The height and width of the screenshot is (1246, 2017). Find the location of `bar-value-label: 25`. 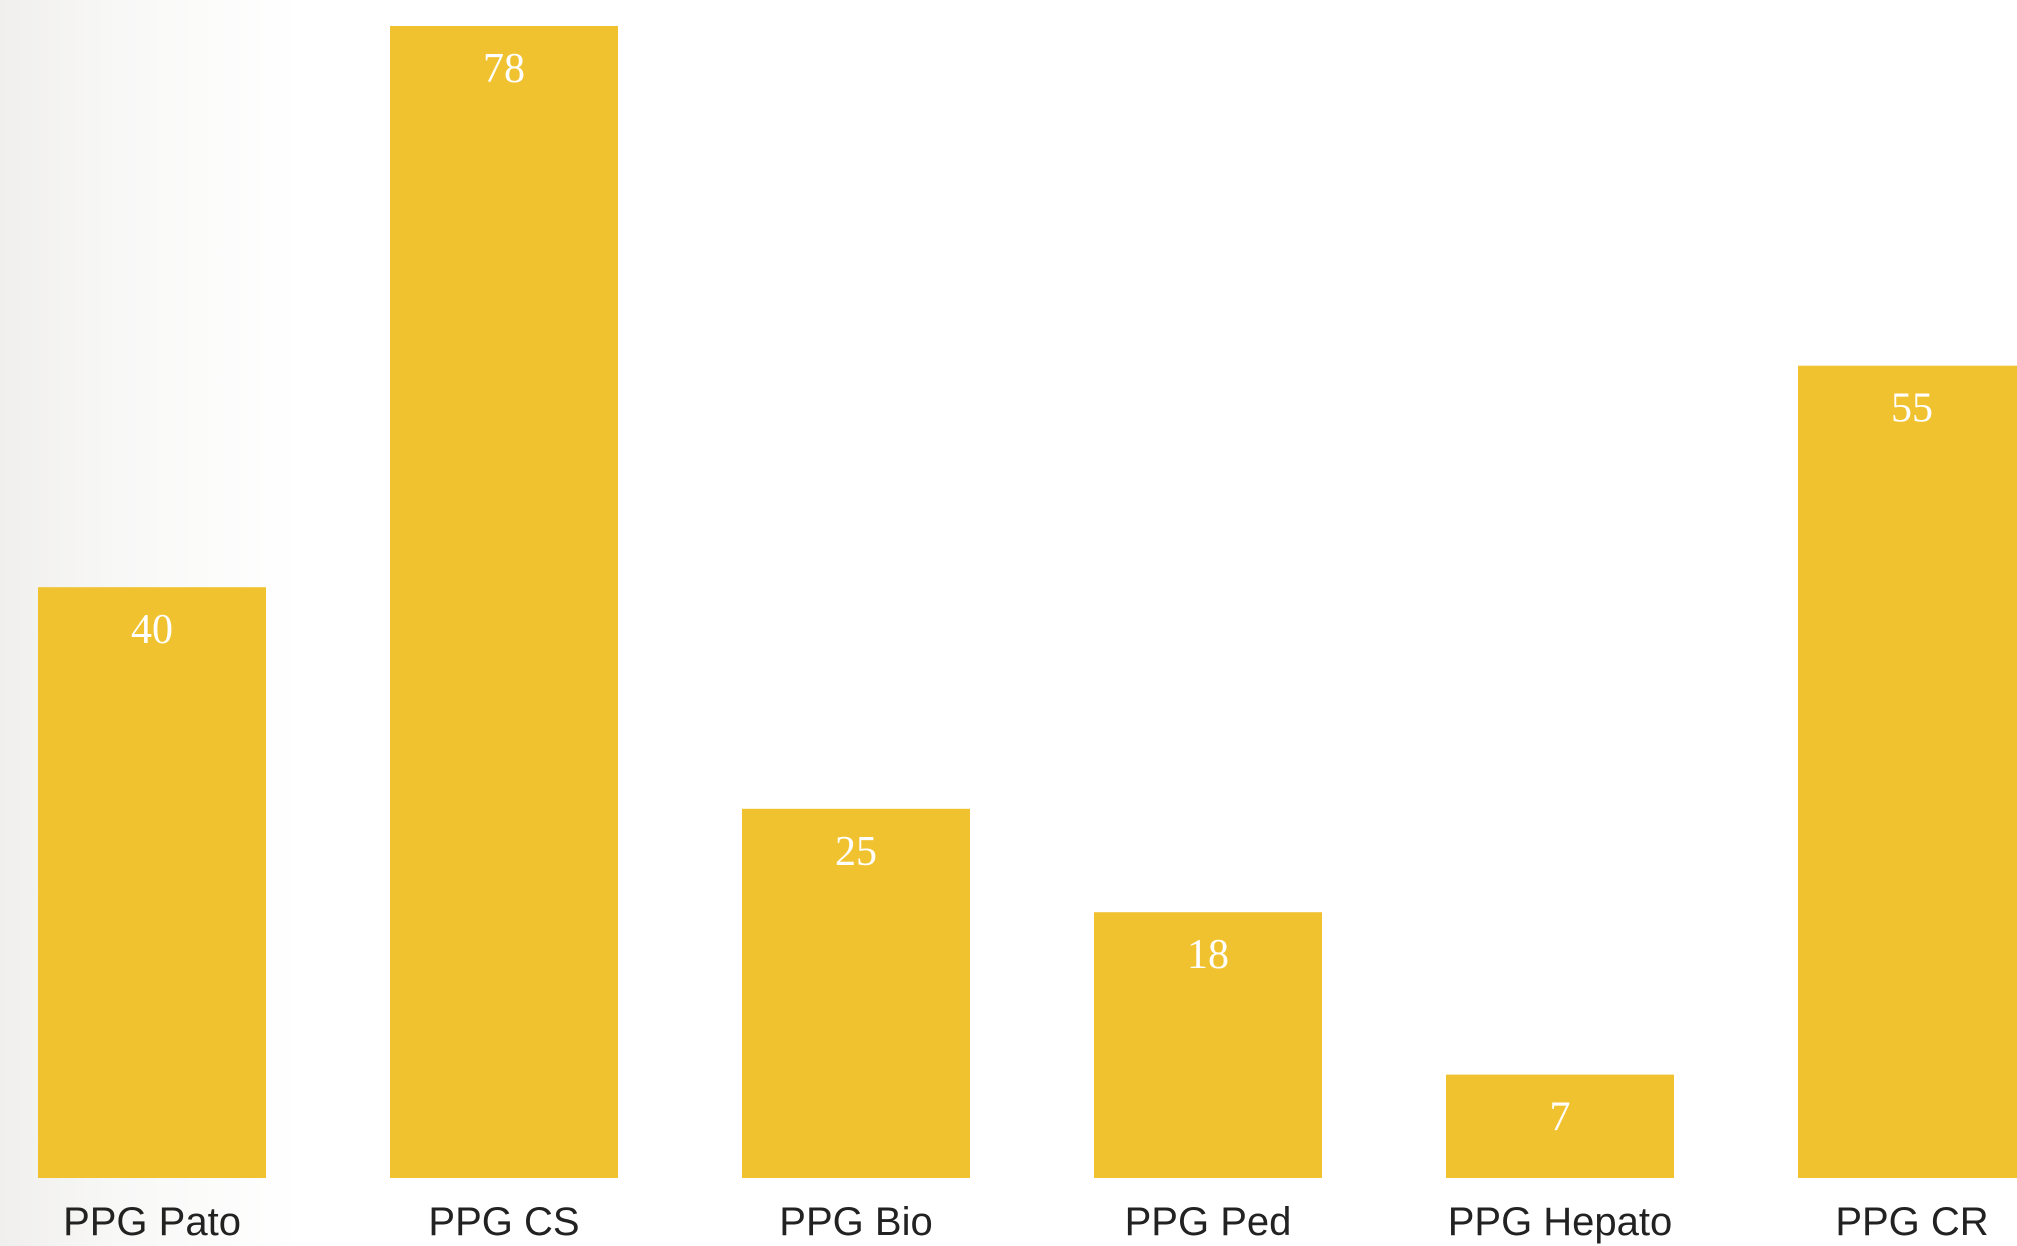

bar-value-label: 25 is located at coordinates (856, 852).